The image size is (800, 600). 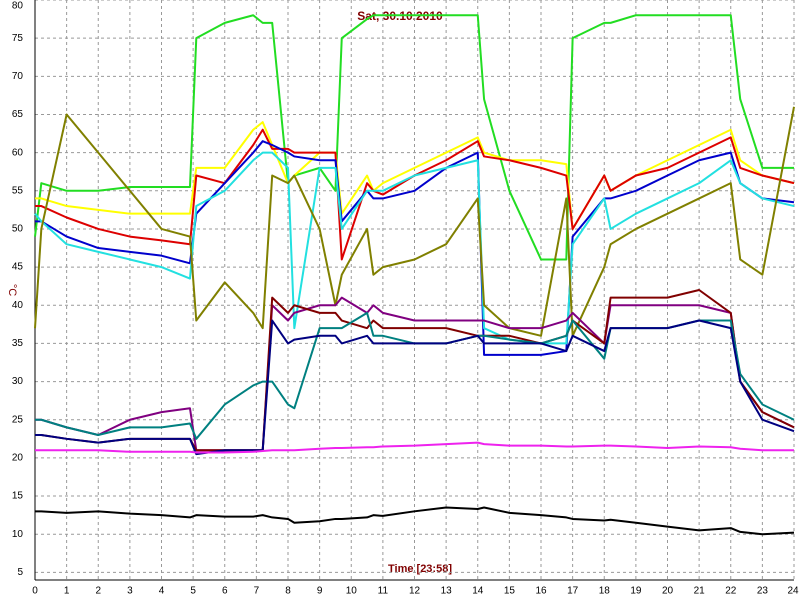 I want to click on y-tick-label: 40, so click(x=18, y=305).